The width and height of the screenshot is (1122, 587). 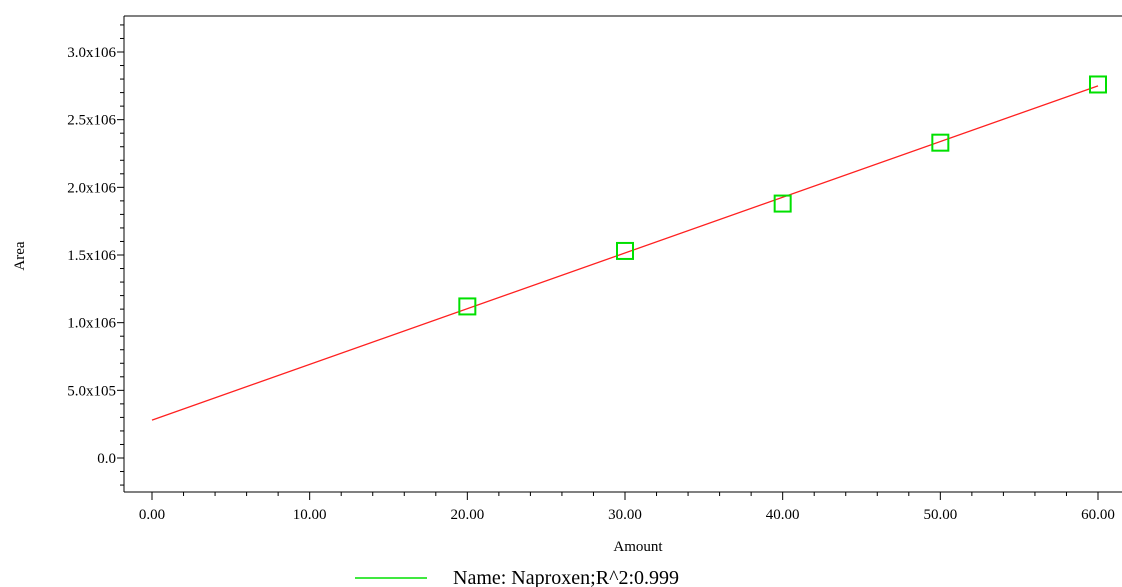 What do you see at coordinates (638, 547) in the screenshot?
I see `x-axis-title: Amount` at bounding box center [638, 547].